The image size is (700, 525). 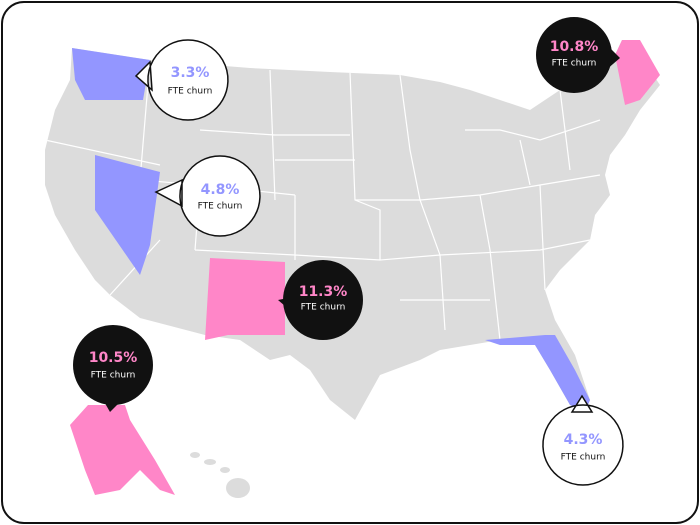 What do you see at coordinates (245, 299) in the screenshot?
I see `state-new-mexico` at bounding box center [245, 299].